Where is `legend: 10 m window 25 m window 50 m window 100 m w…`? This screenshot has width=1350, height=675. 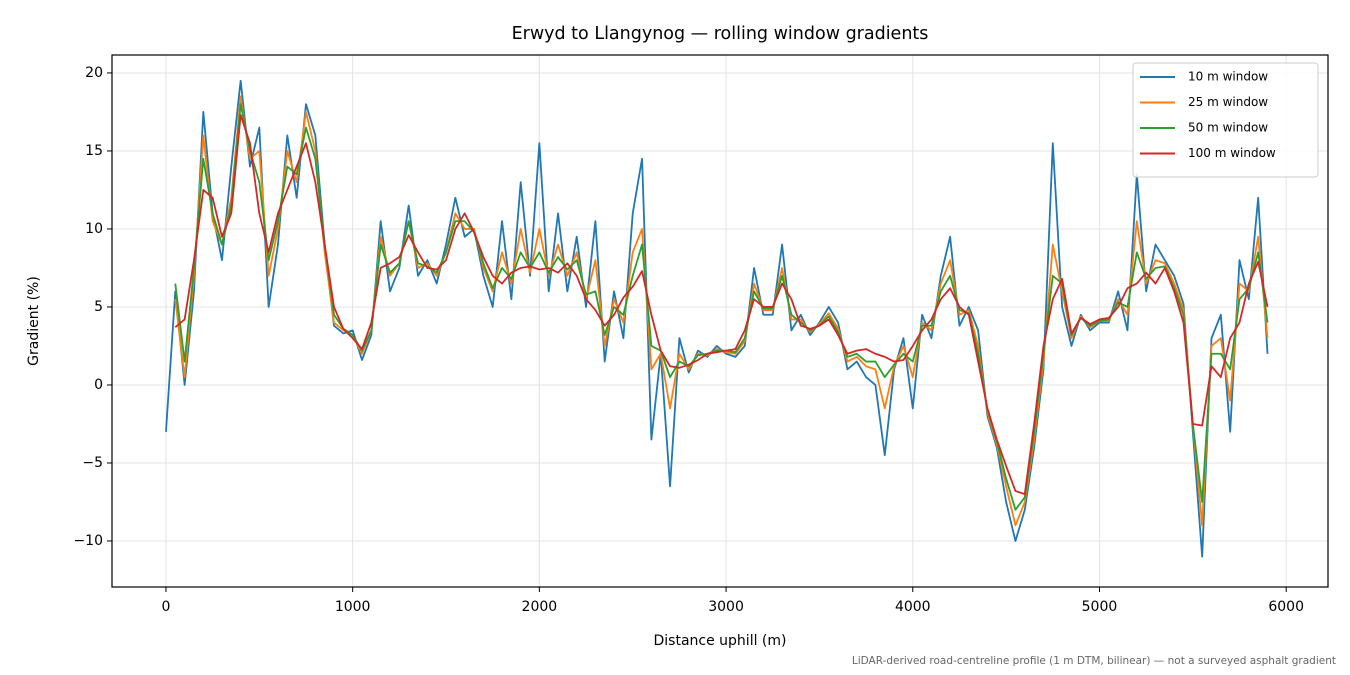 legend: 10 m window 25 m window 50 m window 100 m w… is located at coordinates (1225, 120).